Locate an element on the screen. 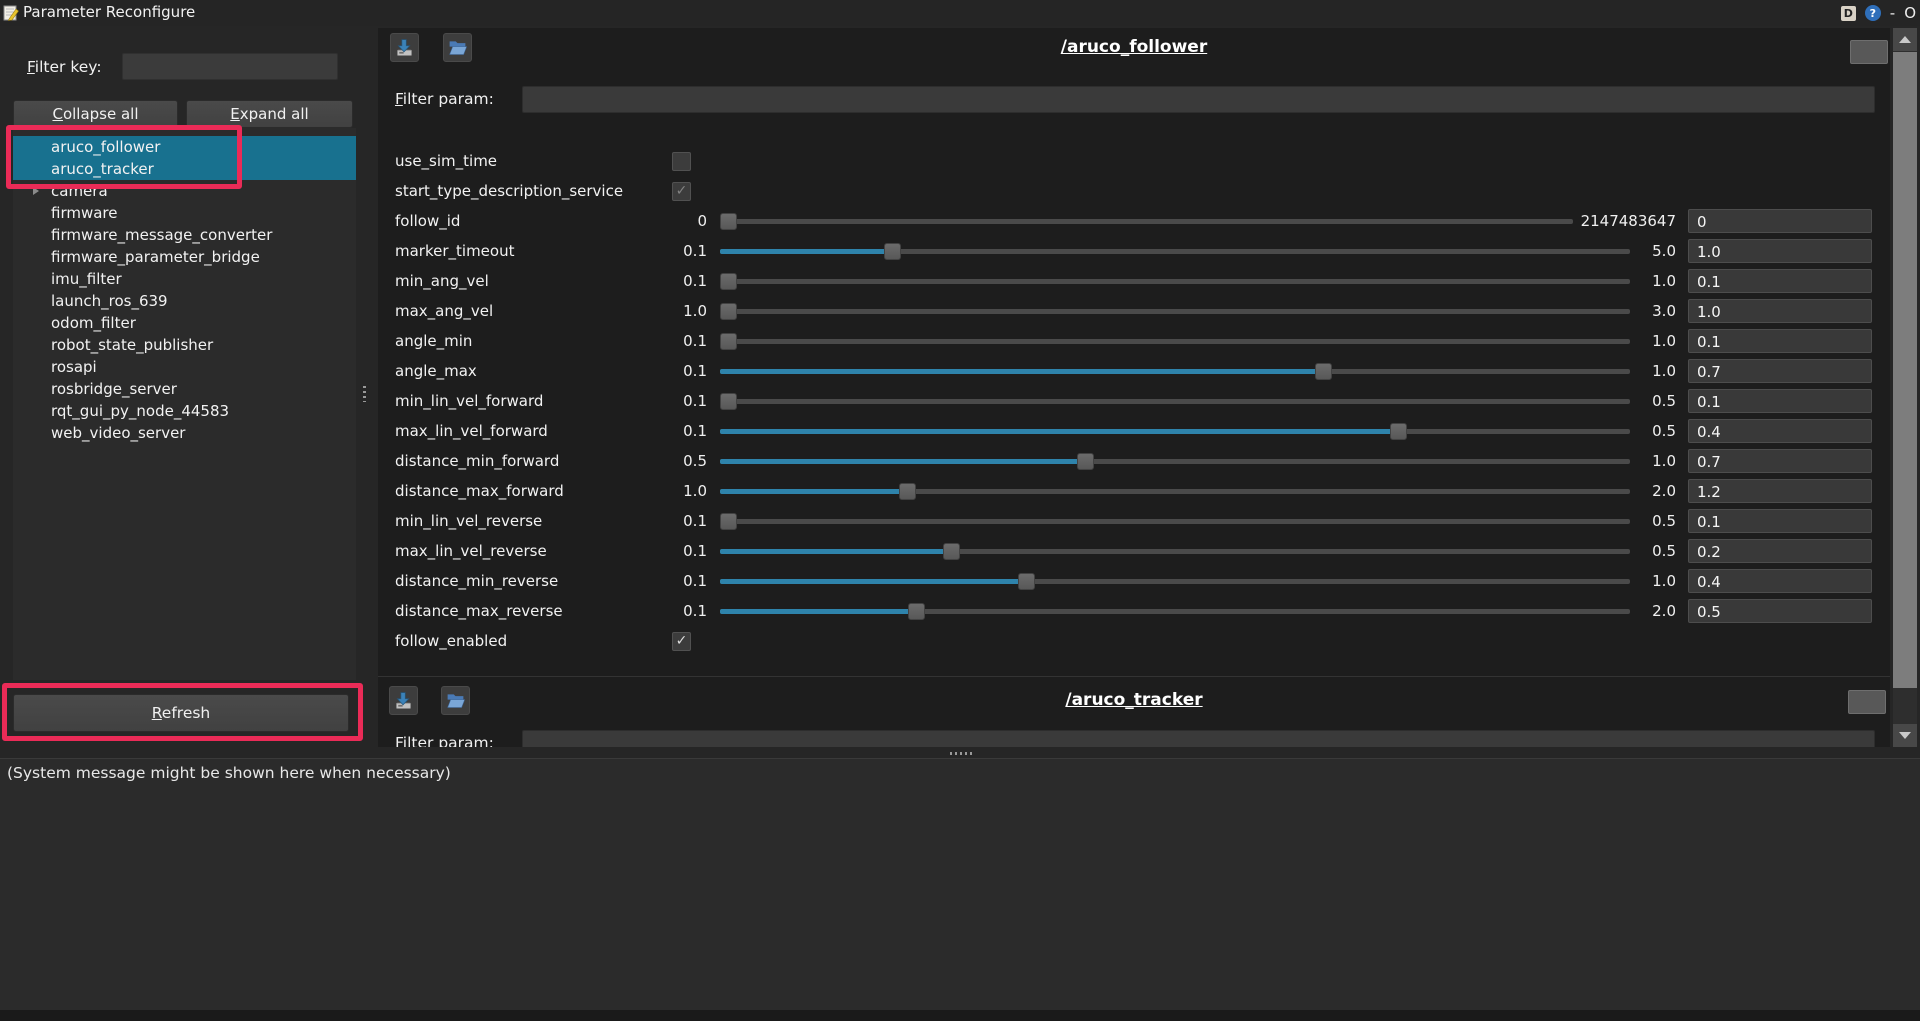 This screenshot has height=1021, width=1920. tree-item-imu_filter: imu_filter is located at coordinates (184, 279).